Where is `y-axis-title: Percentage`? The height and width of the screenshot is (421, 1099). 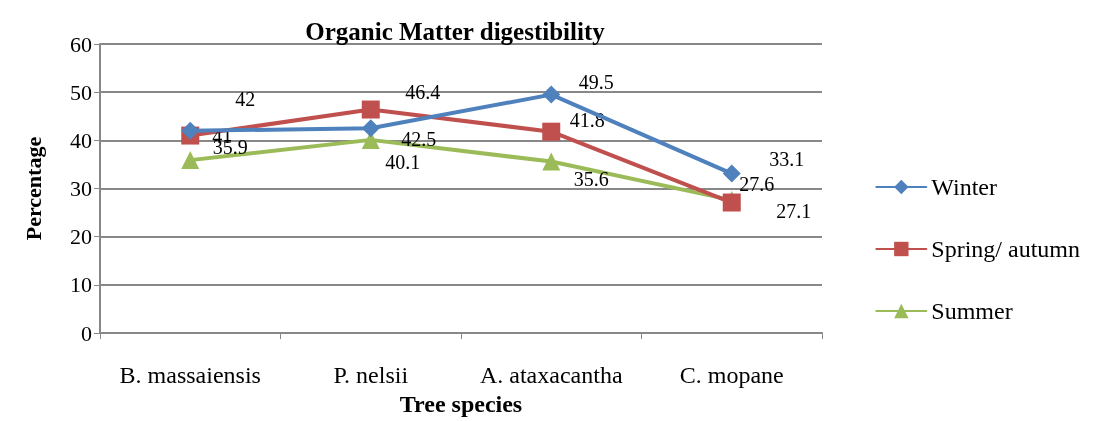 y-axis-title: Percentage is located at coordinates (33, 188).